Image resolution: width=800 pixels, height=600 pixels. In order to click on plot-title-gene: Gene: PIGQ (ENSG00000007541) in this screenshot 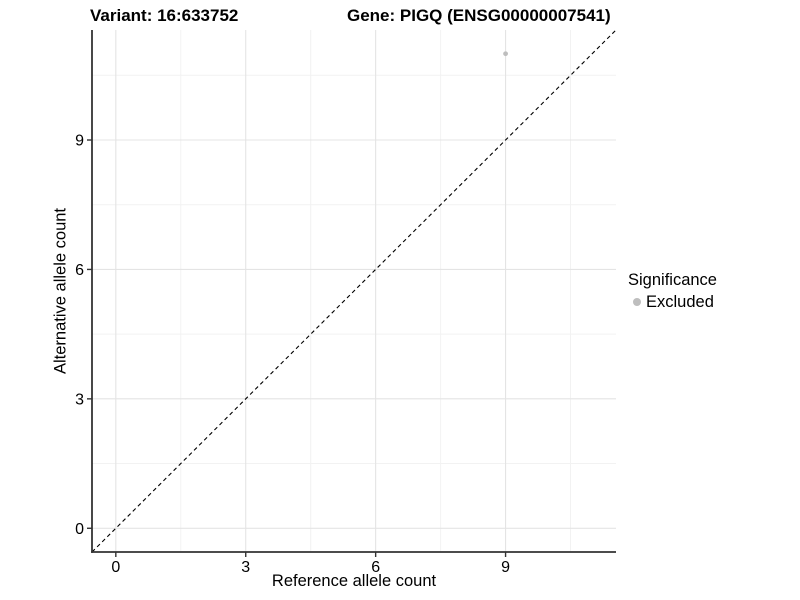, I will do `click(479, 15)`.